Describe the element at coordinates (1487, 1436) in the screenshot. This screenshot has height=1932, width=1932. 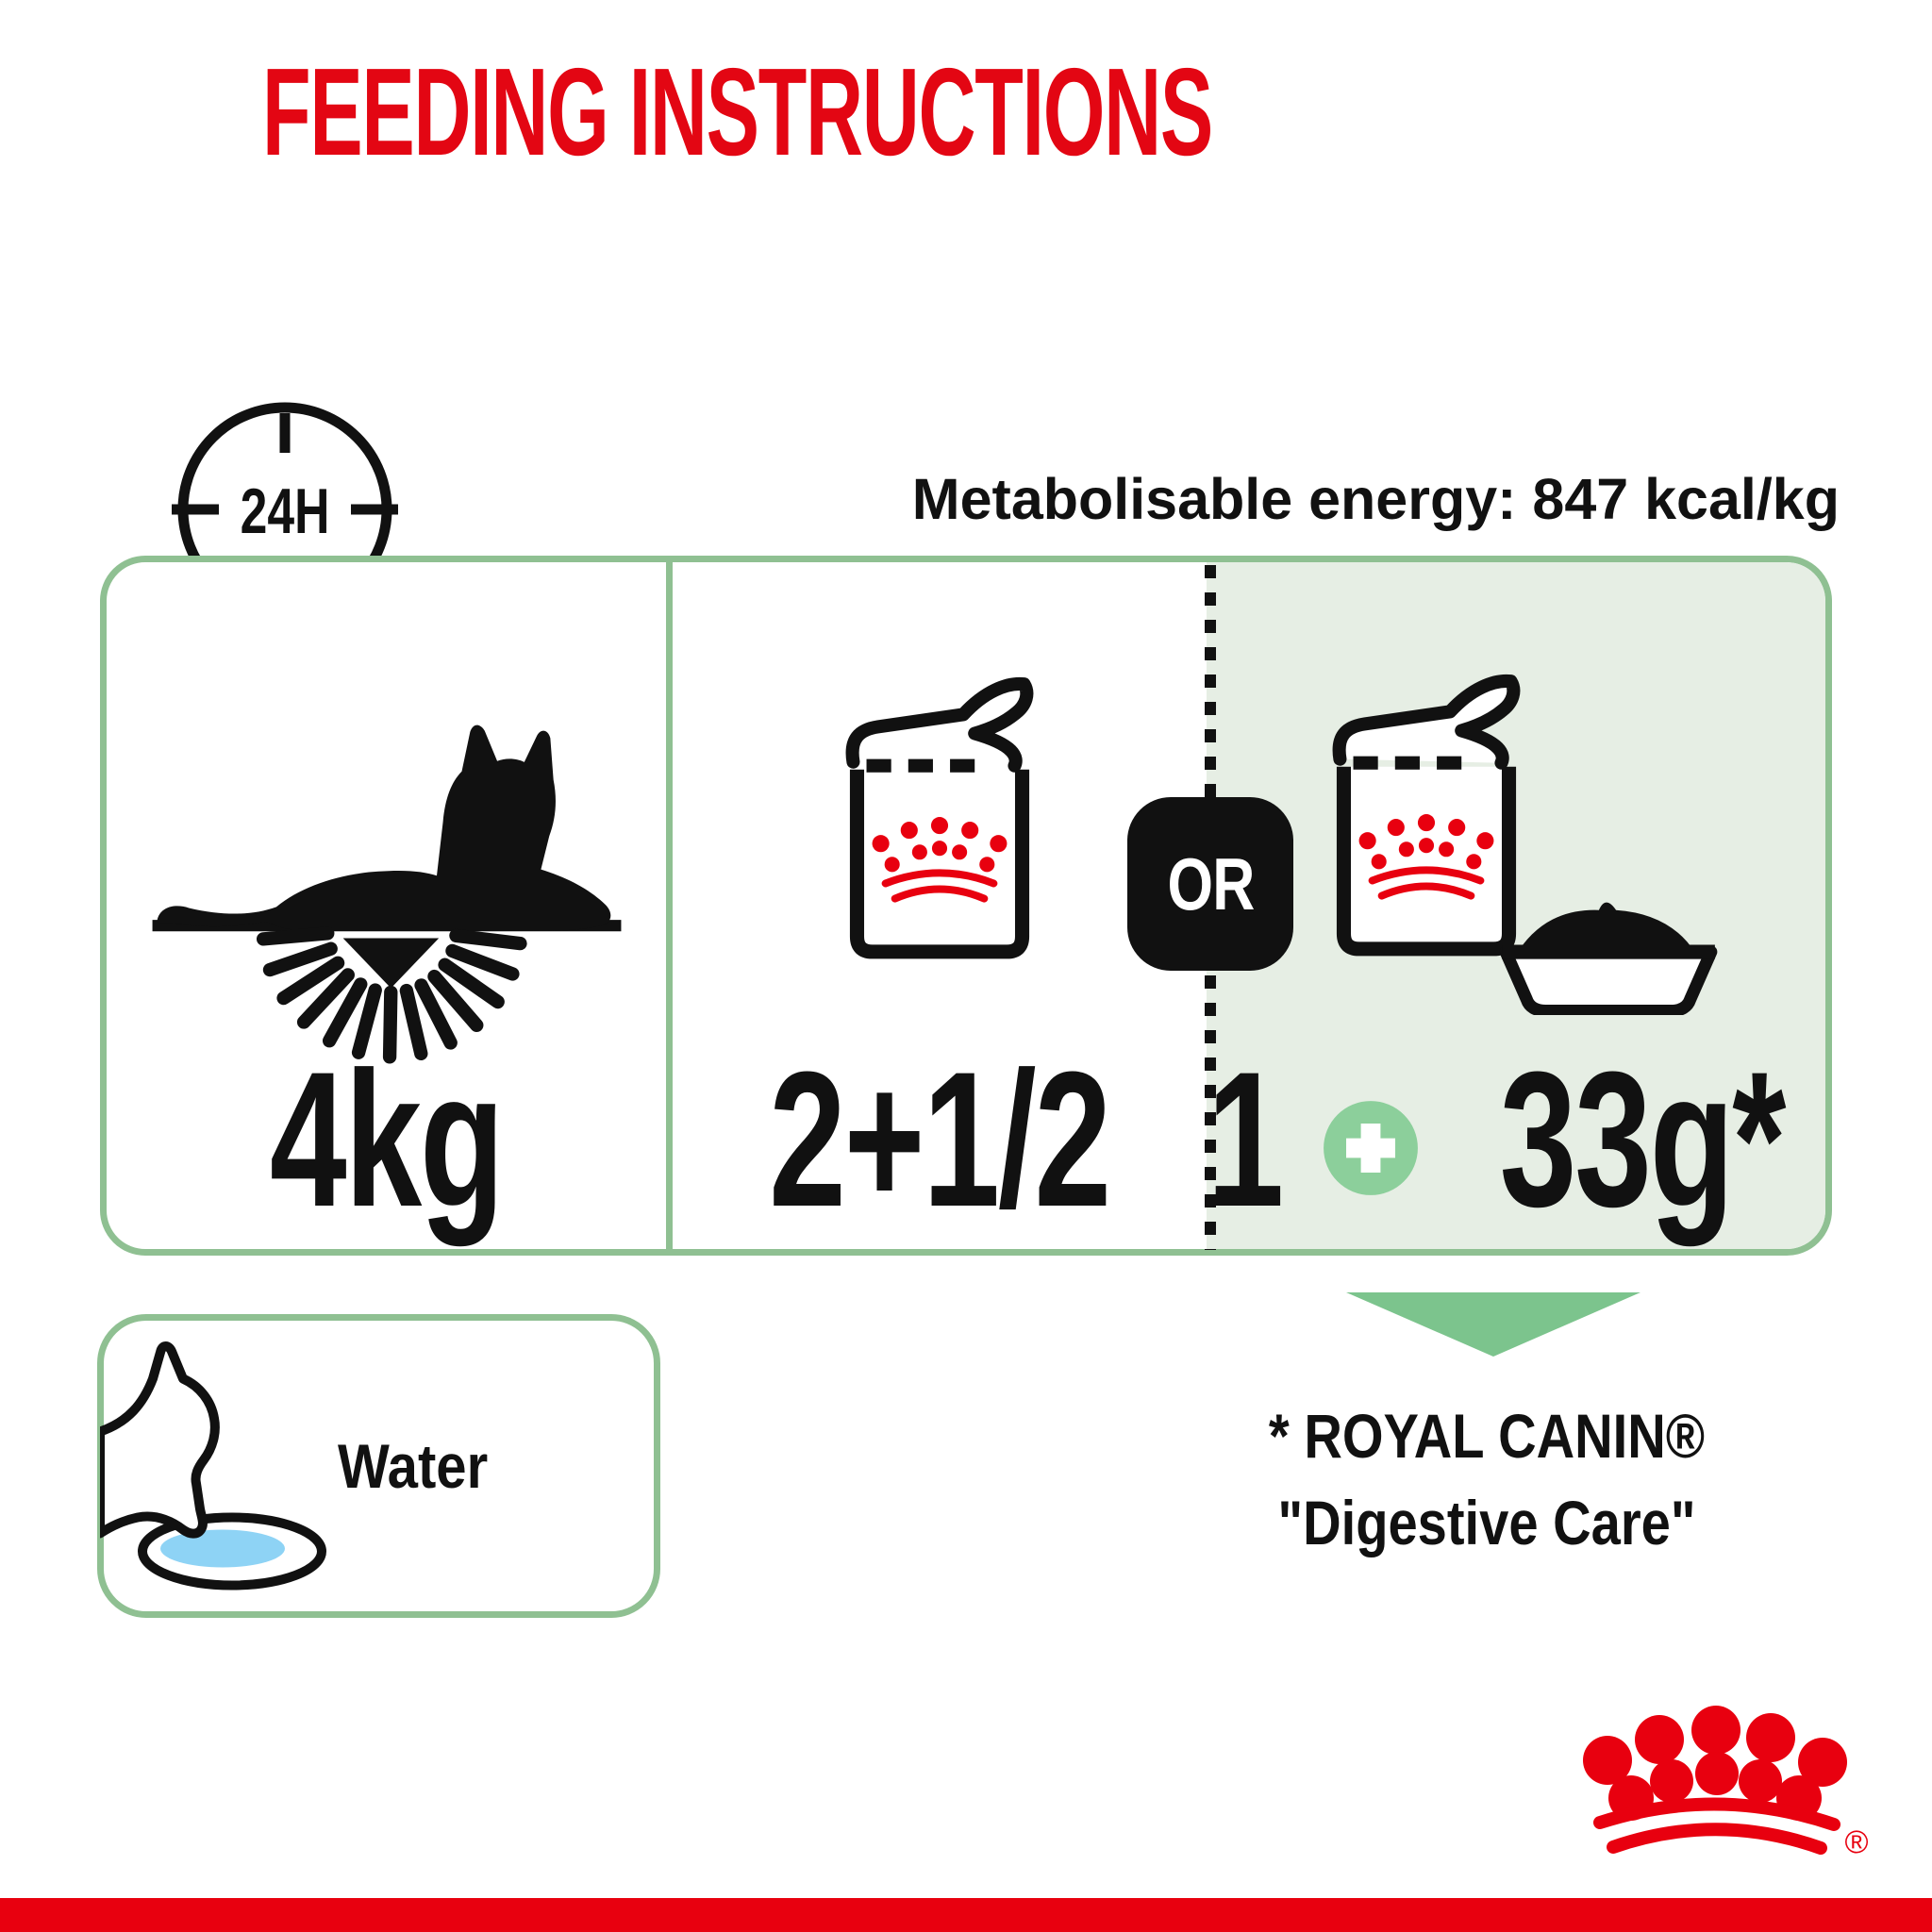
I see `footnote-line1: * ROYAL CANIN®` at that location.